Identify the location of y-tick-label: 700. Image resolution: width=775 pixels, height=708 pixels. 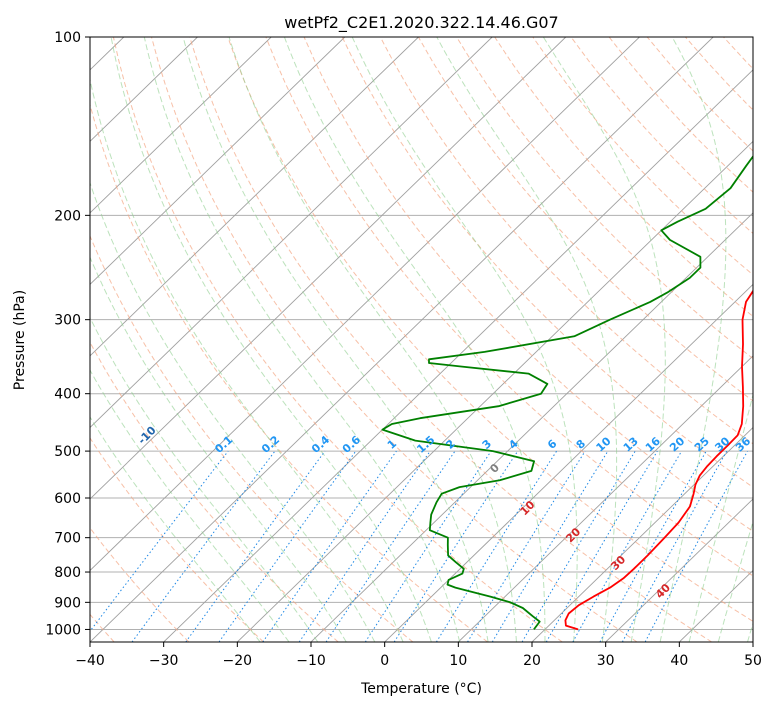
(67, 539).